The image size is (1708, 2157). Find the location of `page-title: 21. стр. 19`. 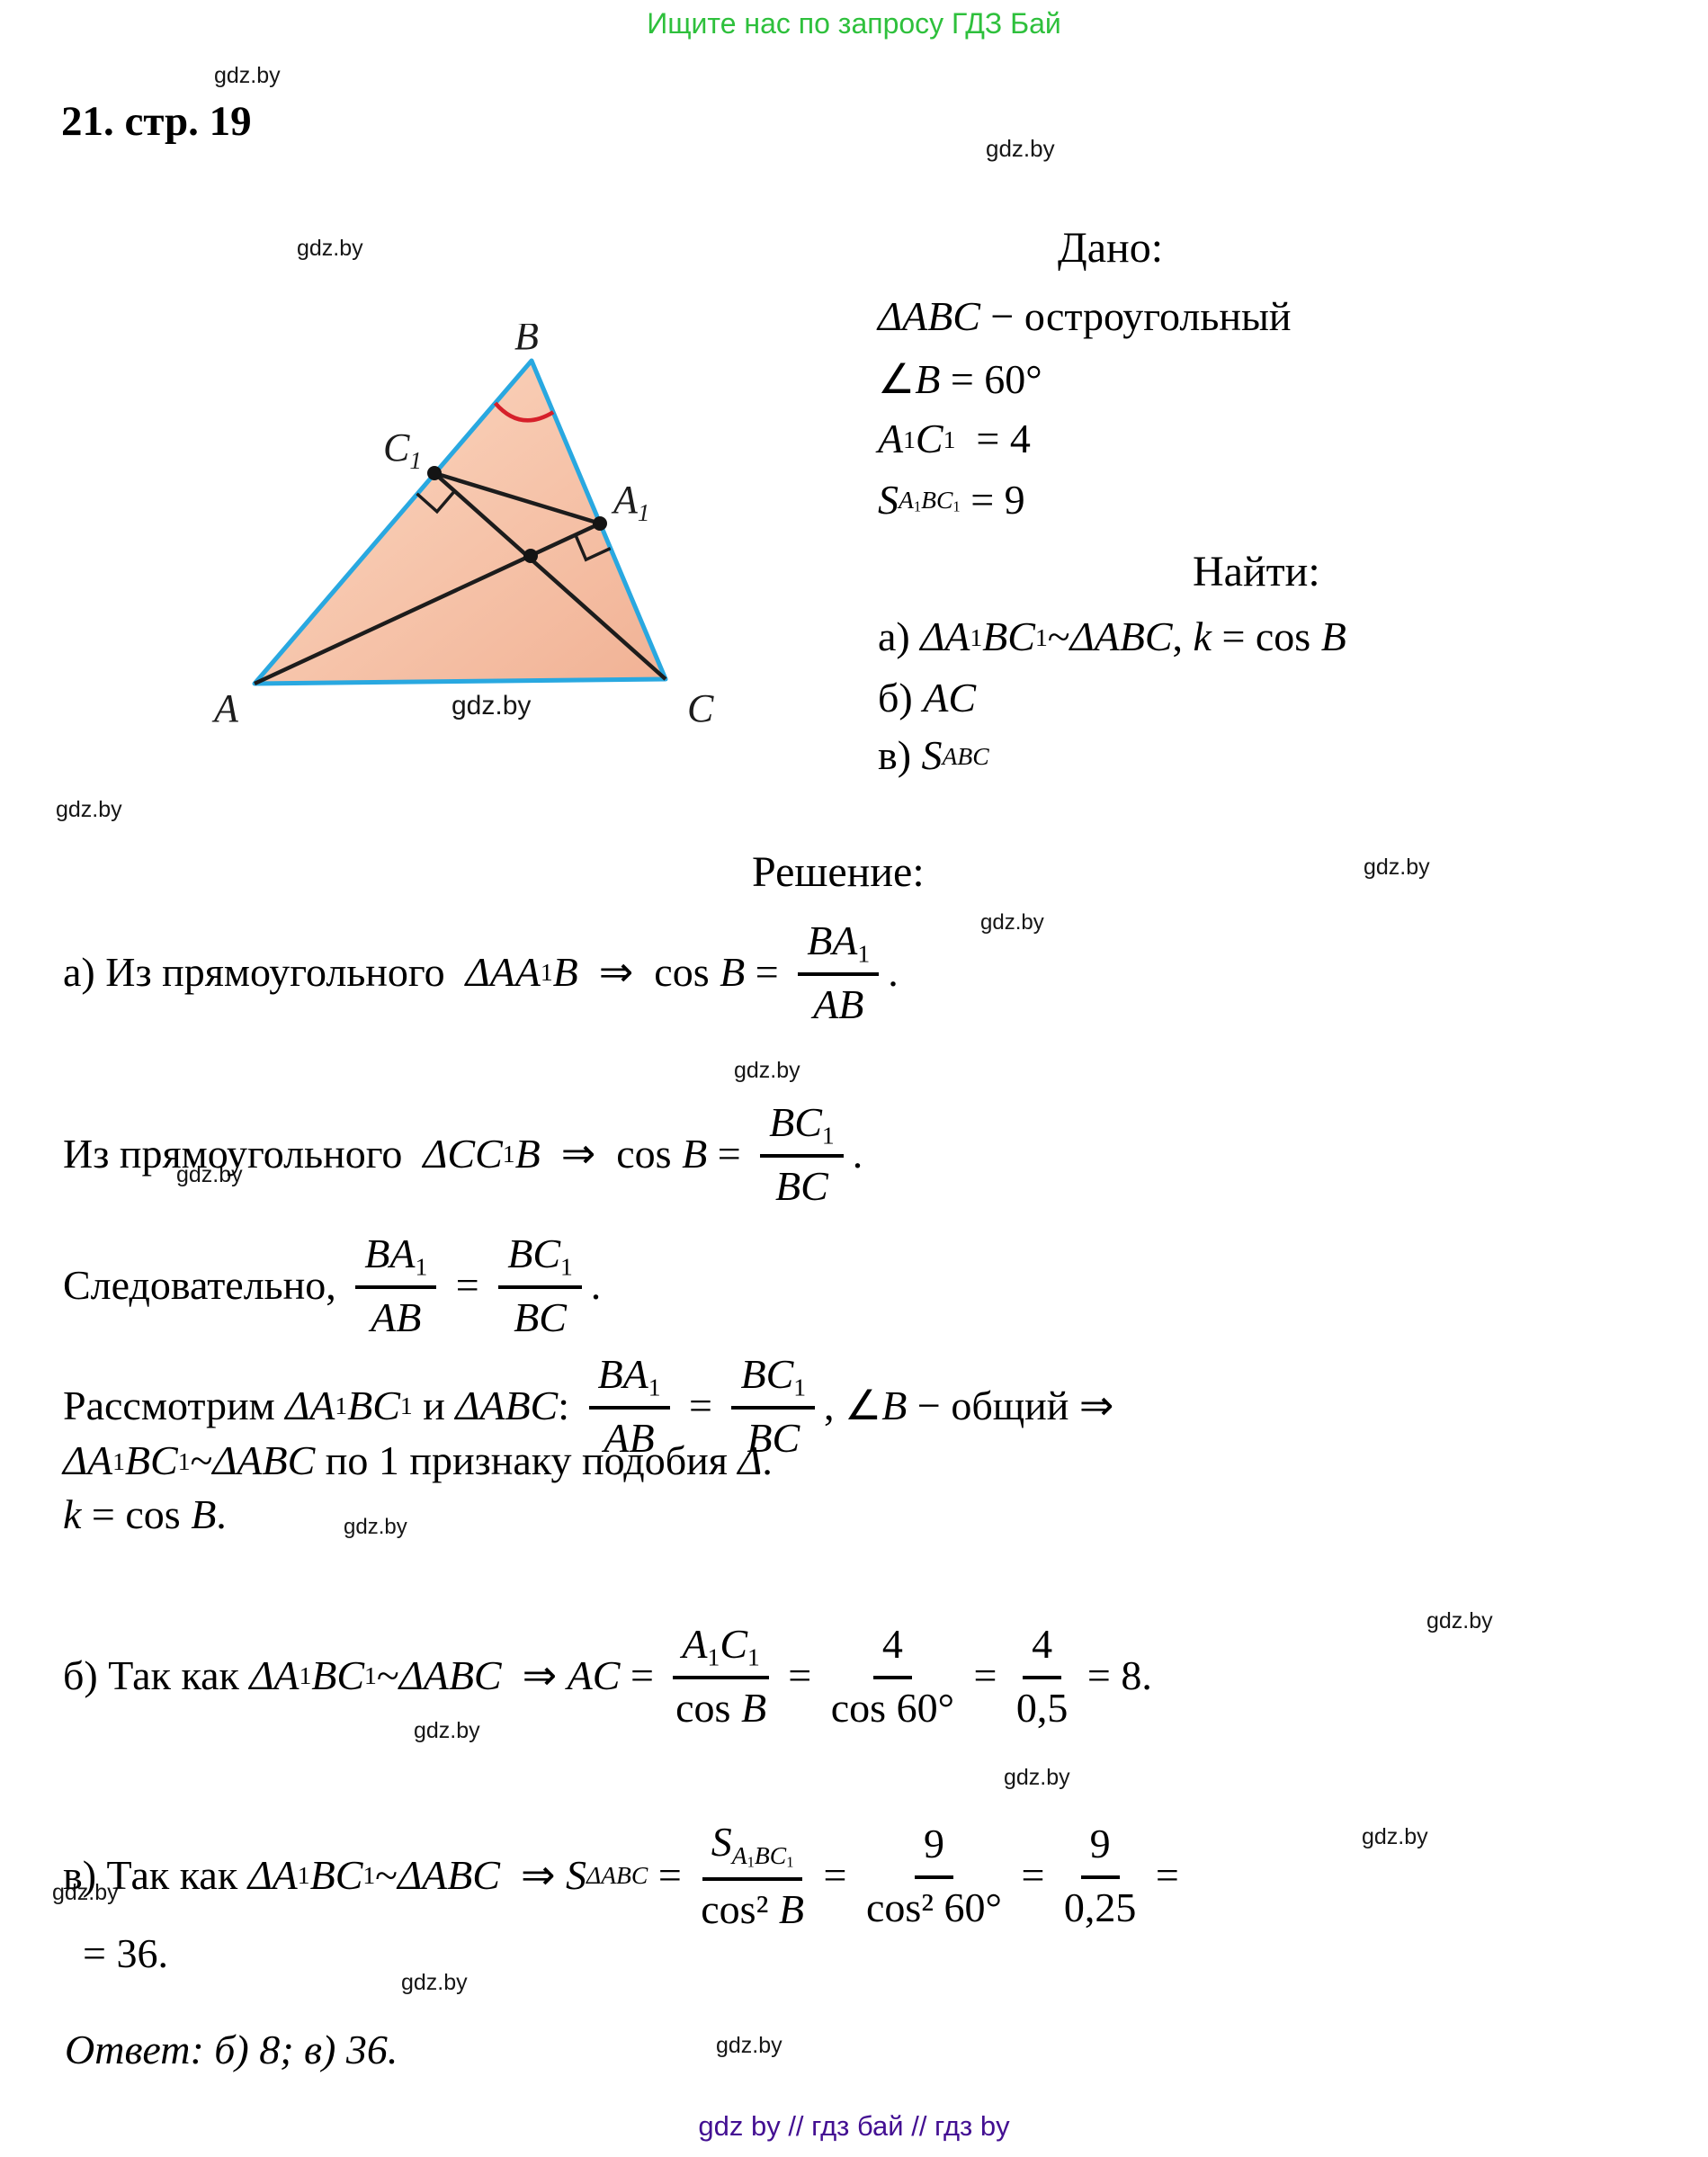

page-title: 21. стр. 19 is located at coordinates (156, 121).